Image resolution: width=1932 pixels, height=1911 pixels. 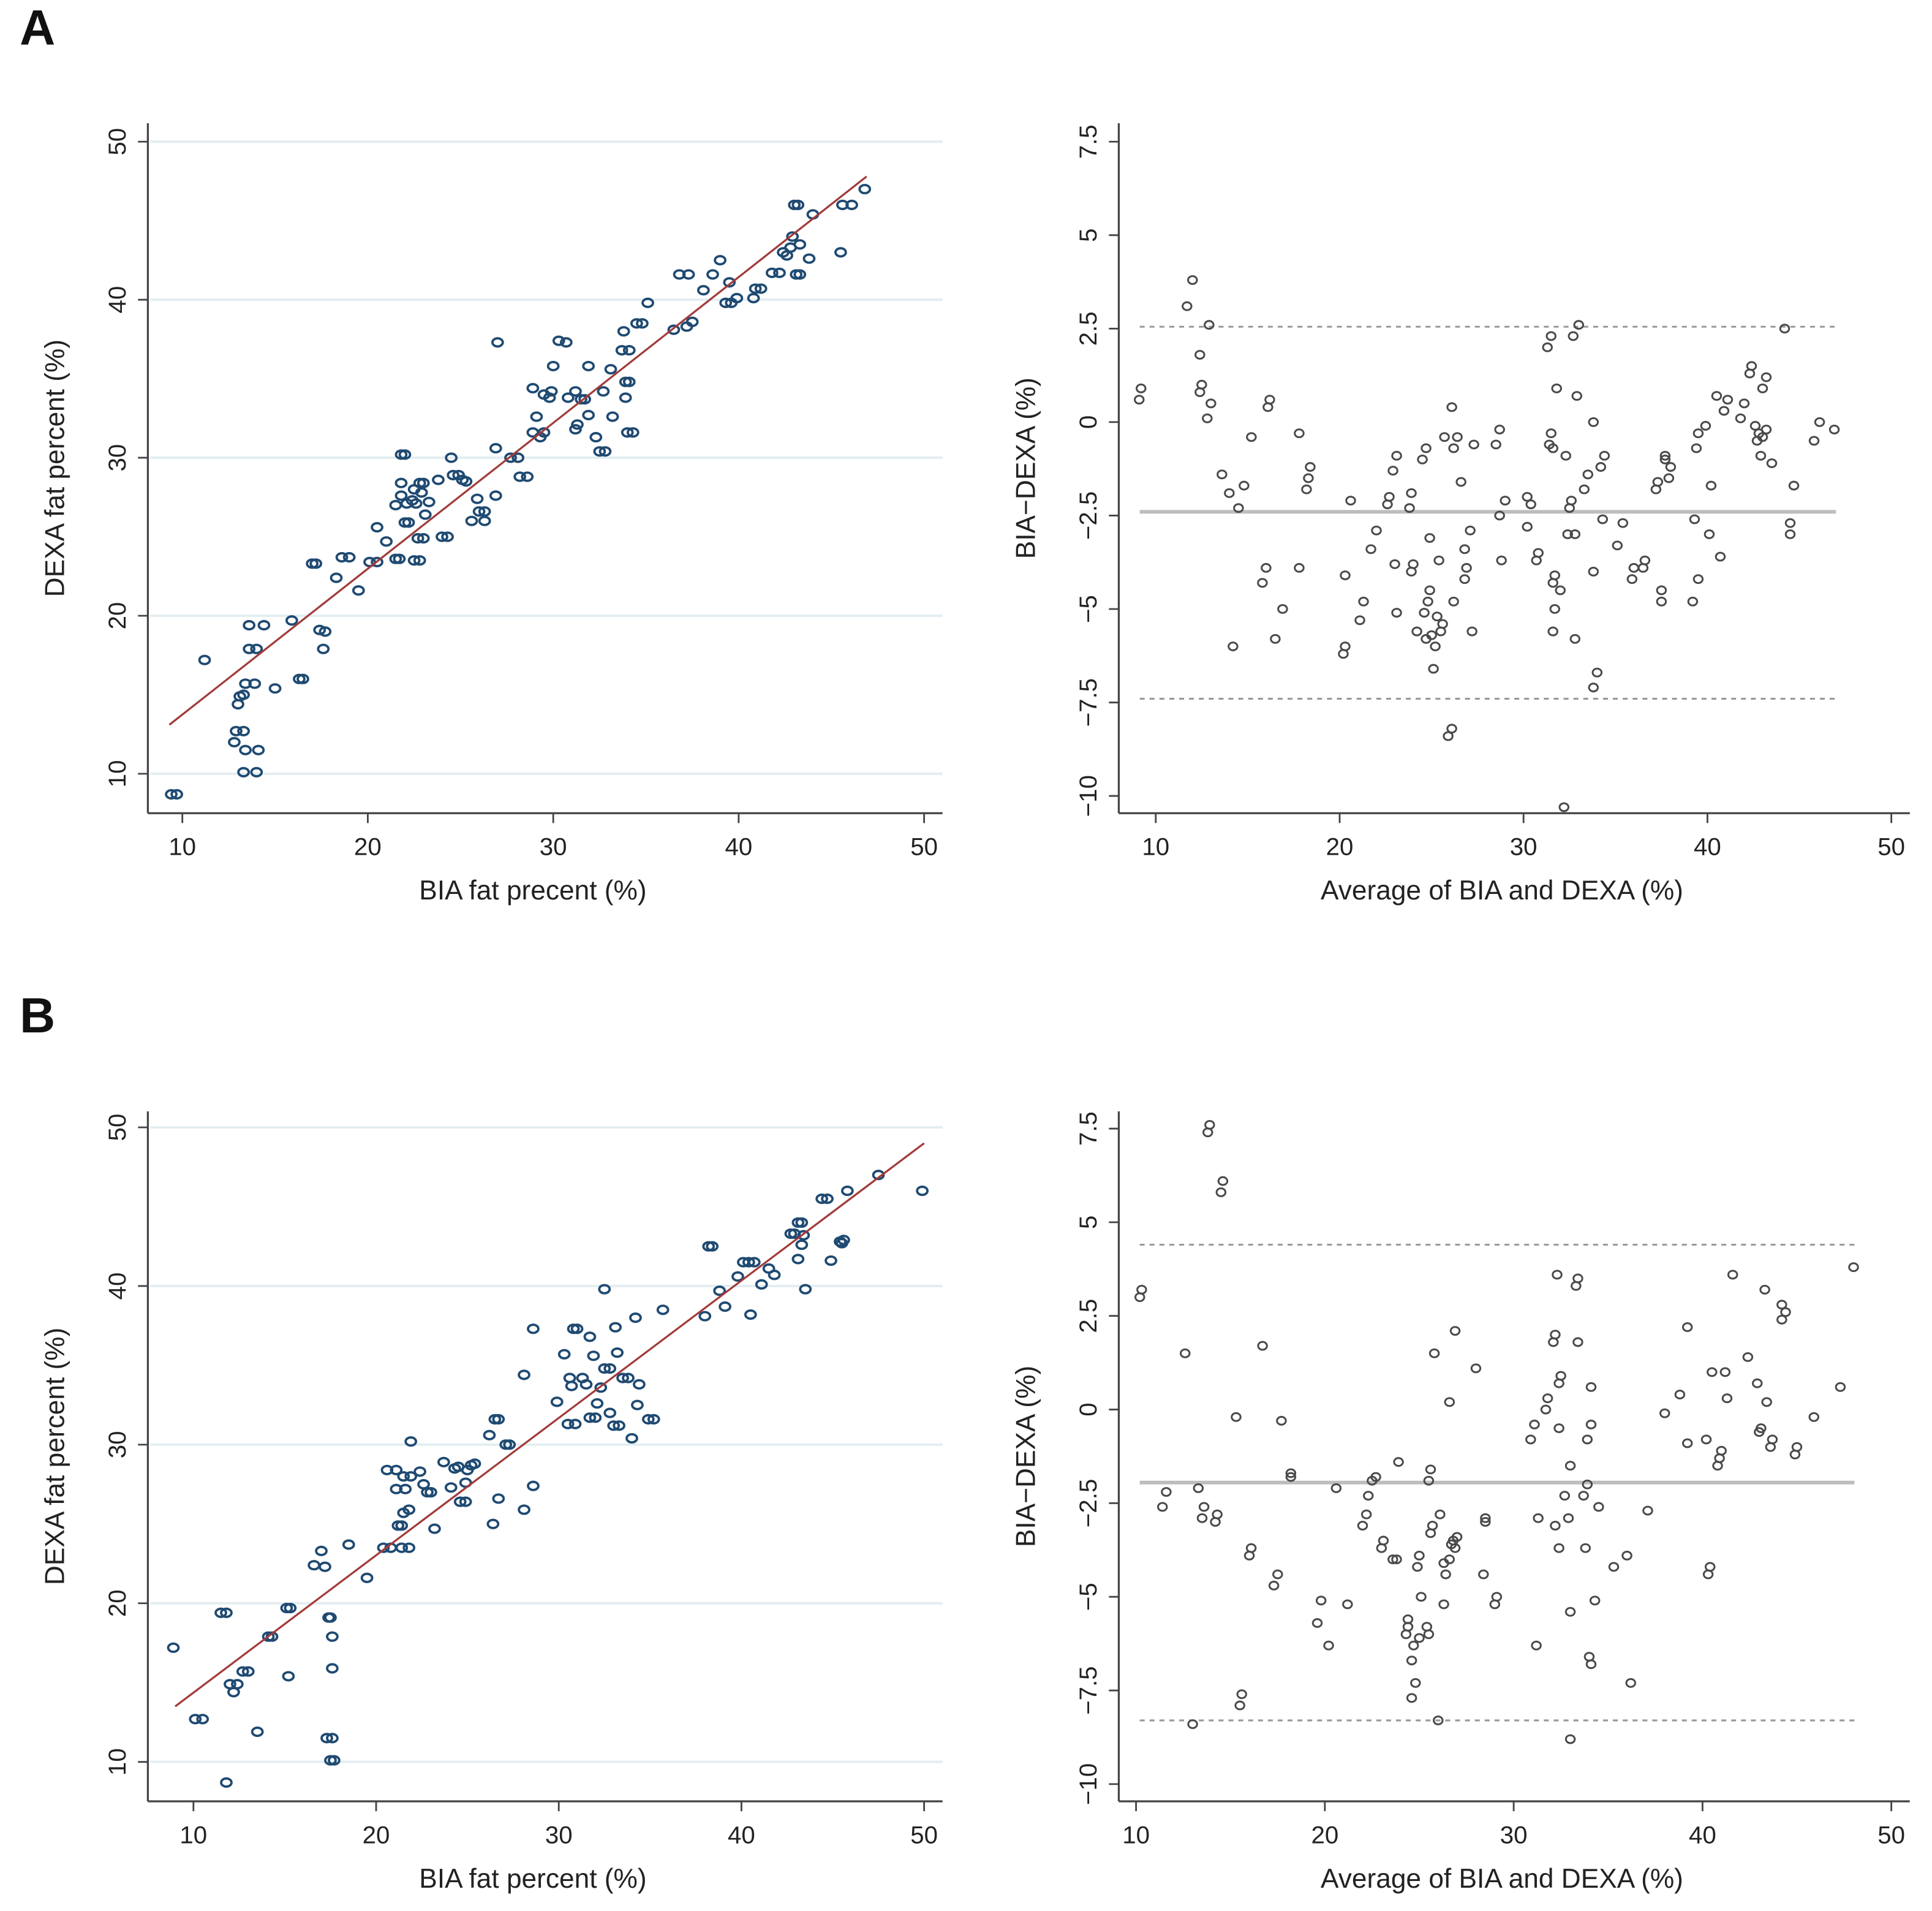 What do you see at coordinates (924, 1835) in the screenshot?
I see `x-tick-label: 50` at bounding box center [924, 1835].